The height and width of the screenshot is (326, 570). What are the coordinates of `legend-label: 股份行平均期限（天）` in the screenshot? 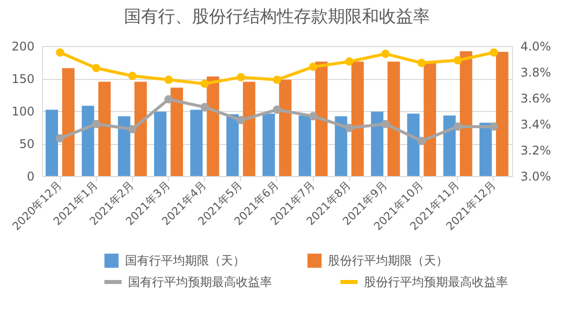 It's located at (388, 261).